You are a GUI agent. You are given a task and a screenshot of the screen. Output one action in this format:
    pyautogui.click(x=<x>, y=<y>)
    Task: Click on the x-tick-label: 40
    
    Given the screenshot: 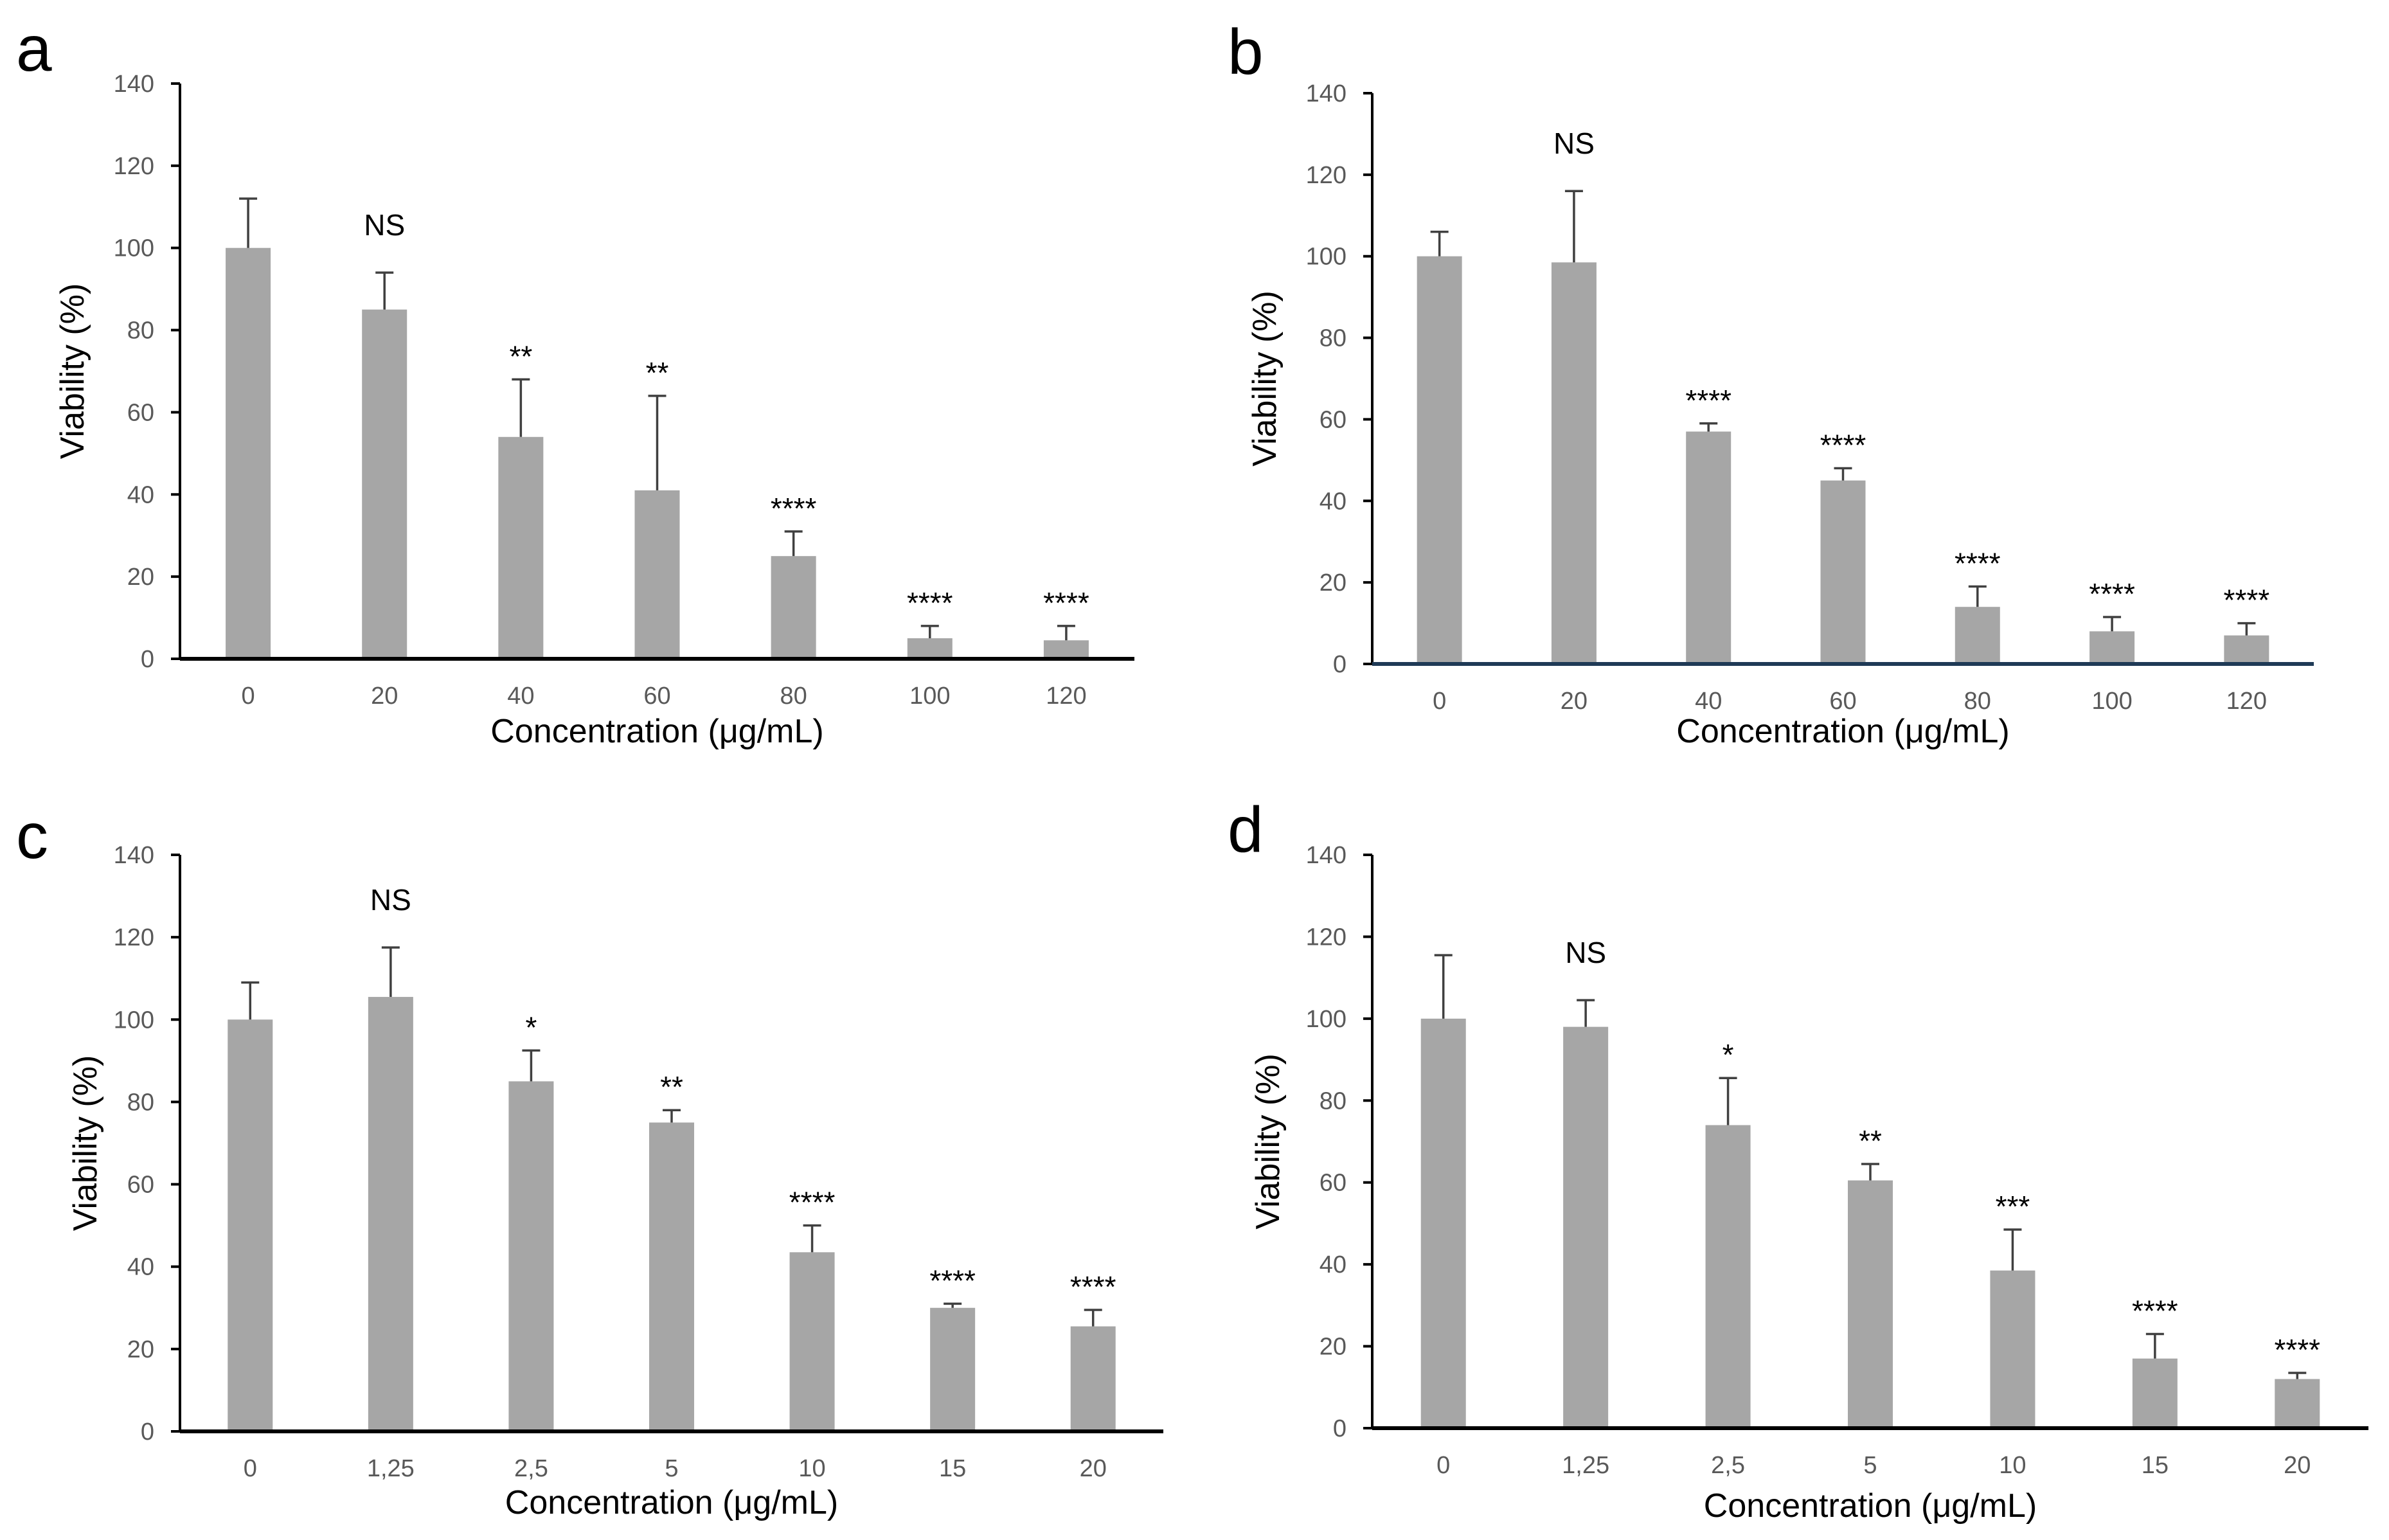 What is the action you would take?
    pyautogui.click(x=520, y=696)
    